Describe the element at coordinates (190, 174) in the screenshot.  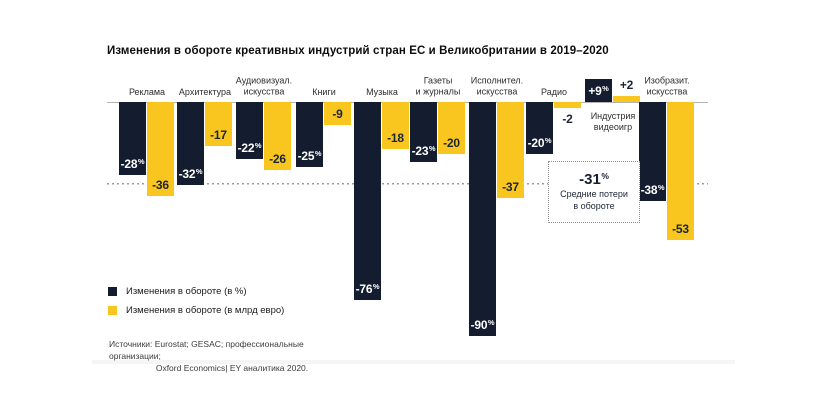
I see `bar-value-label: -32%` at that location.